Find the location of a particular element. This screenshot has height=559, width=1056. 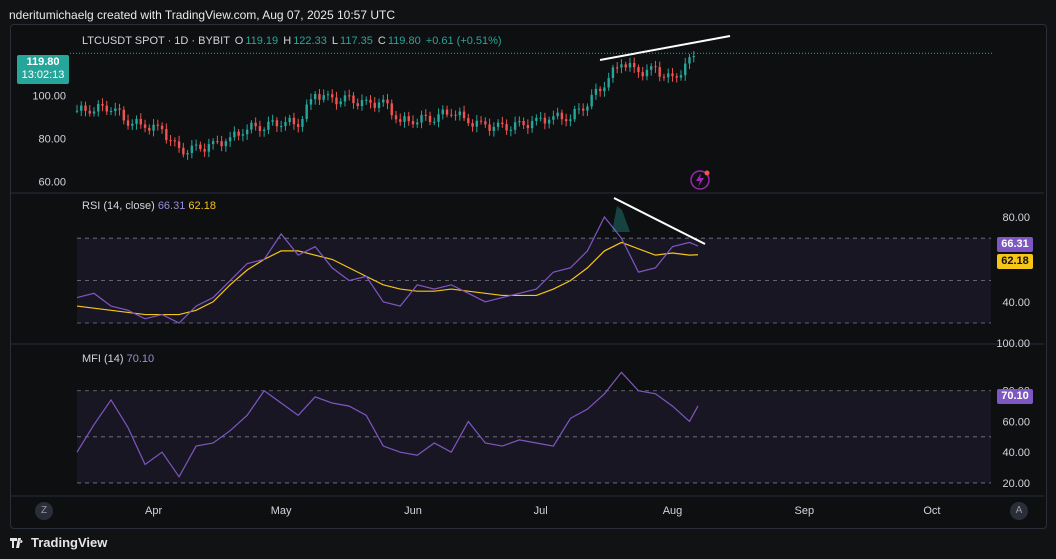

rsi-tick-label: 80.00 is located at coordinates (1016, 218).